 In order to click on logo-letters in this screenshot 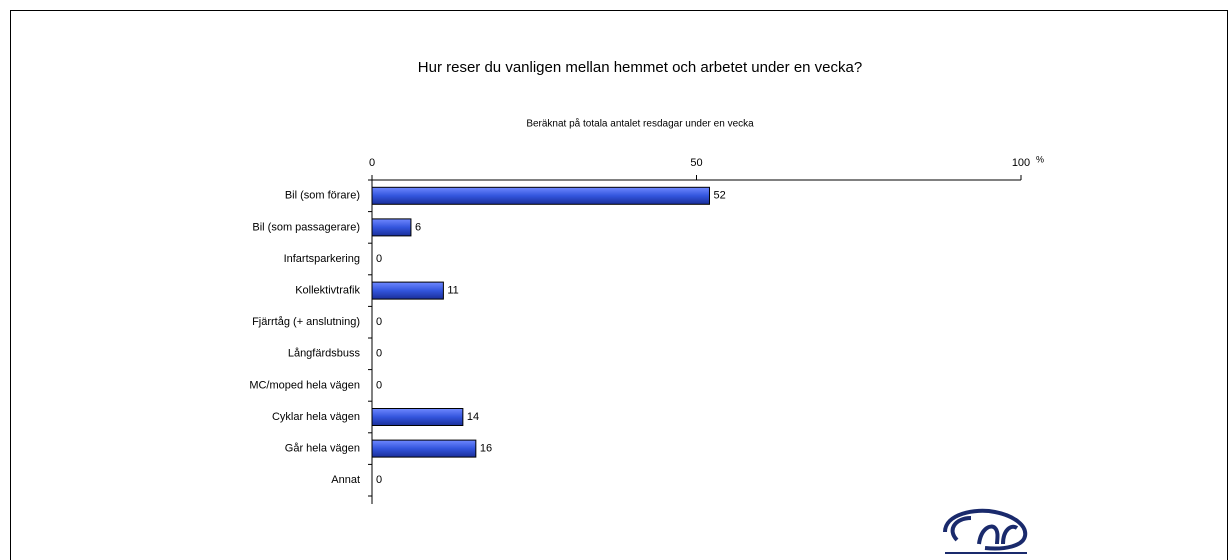, I will do `click(984, 530)`.